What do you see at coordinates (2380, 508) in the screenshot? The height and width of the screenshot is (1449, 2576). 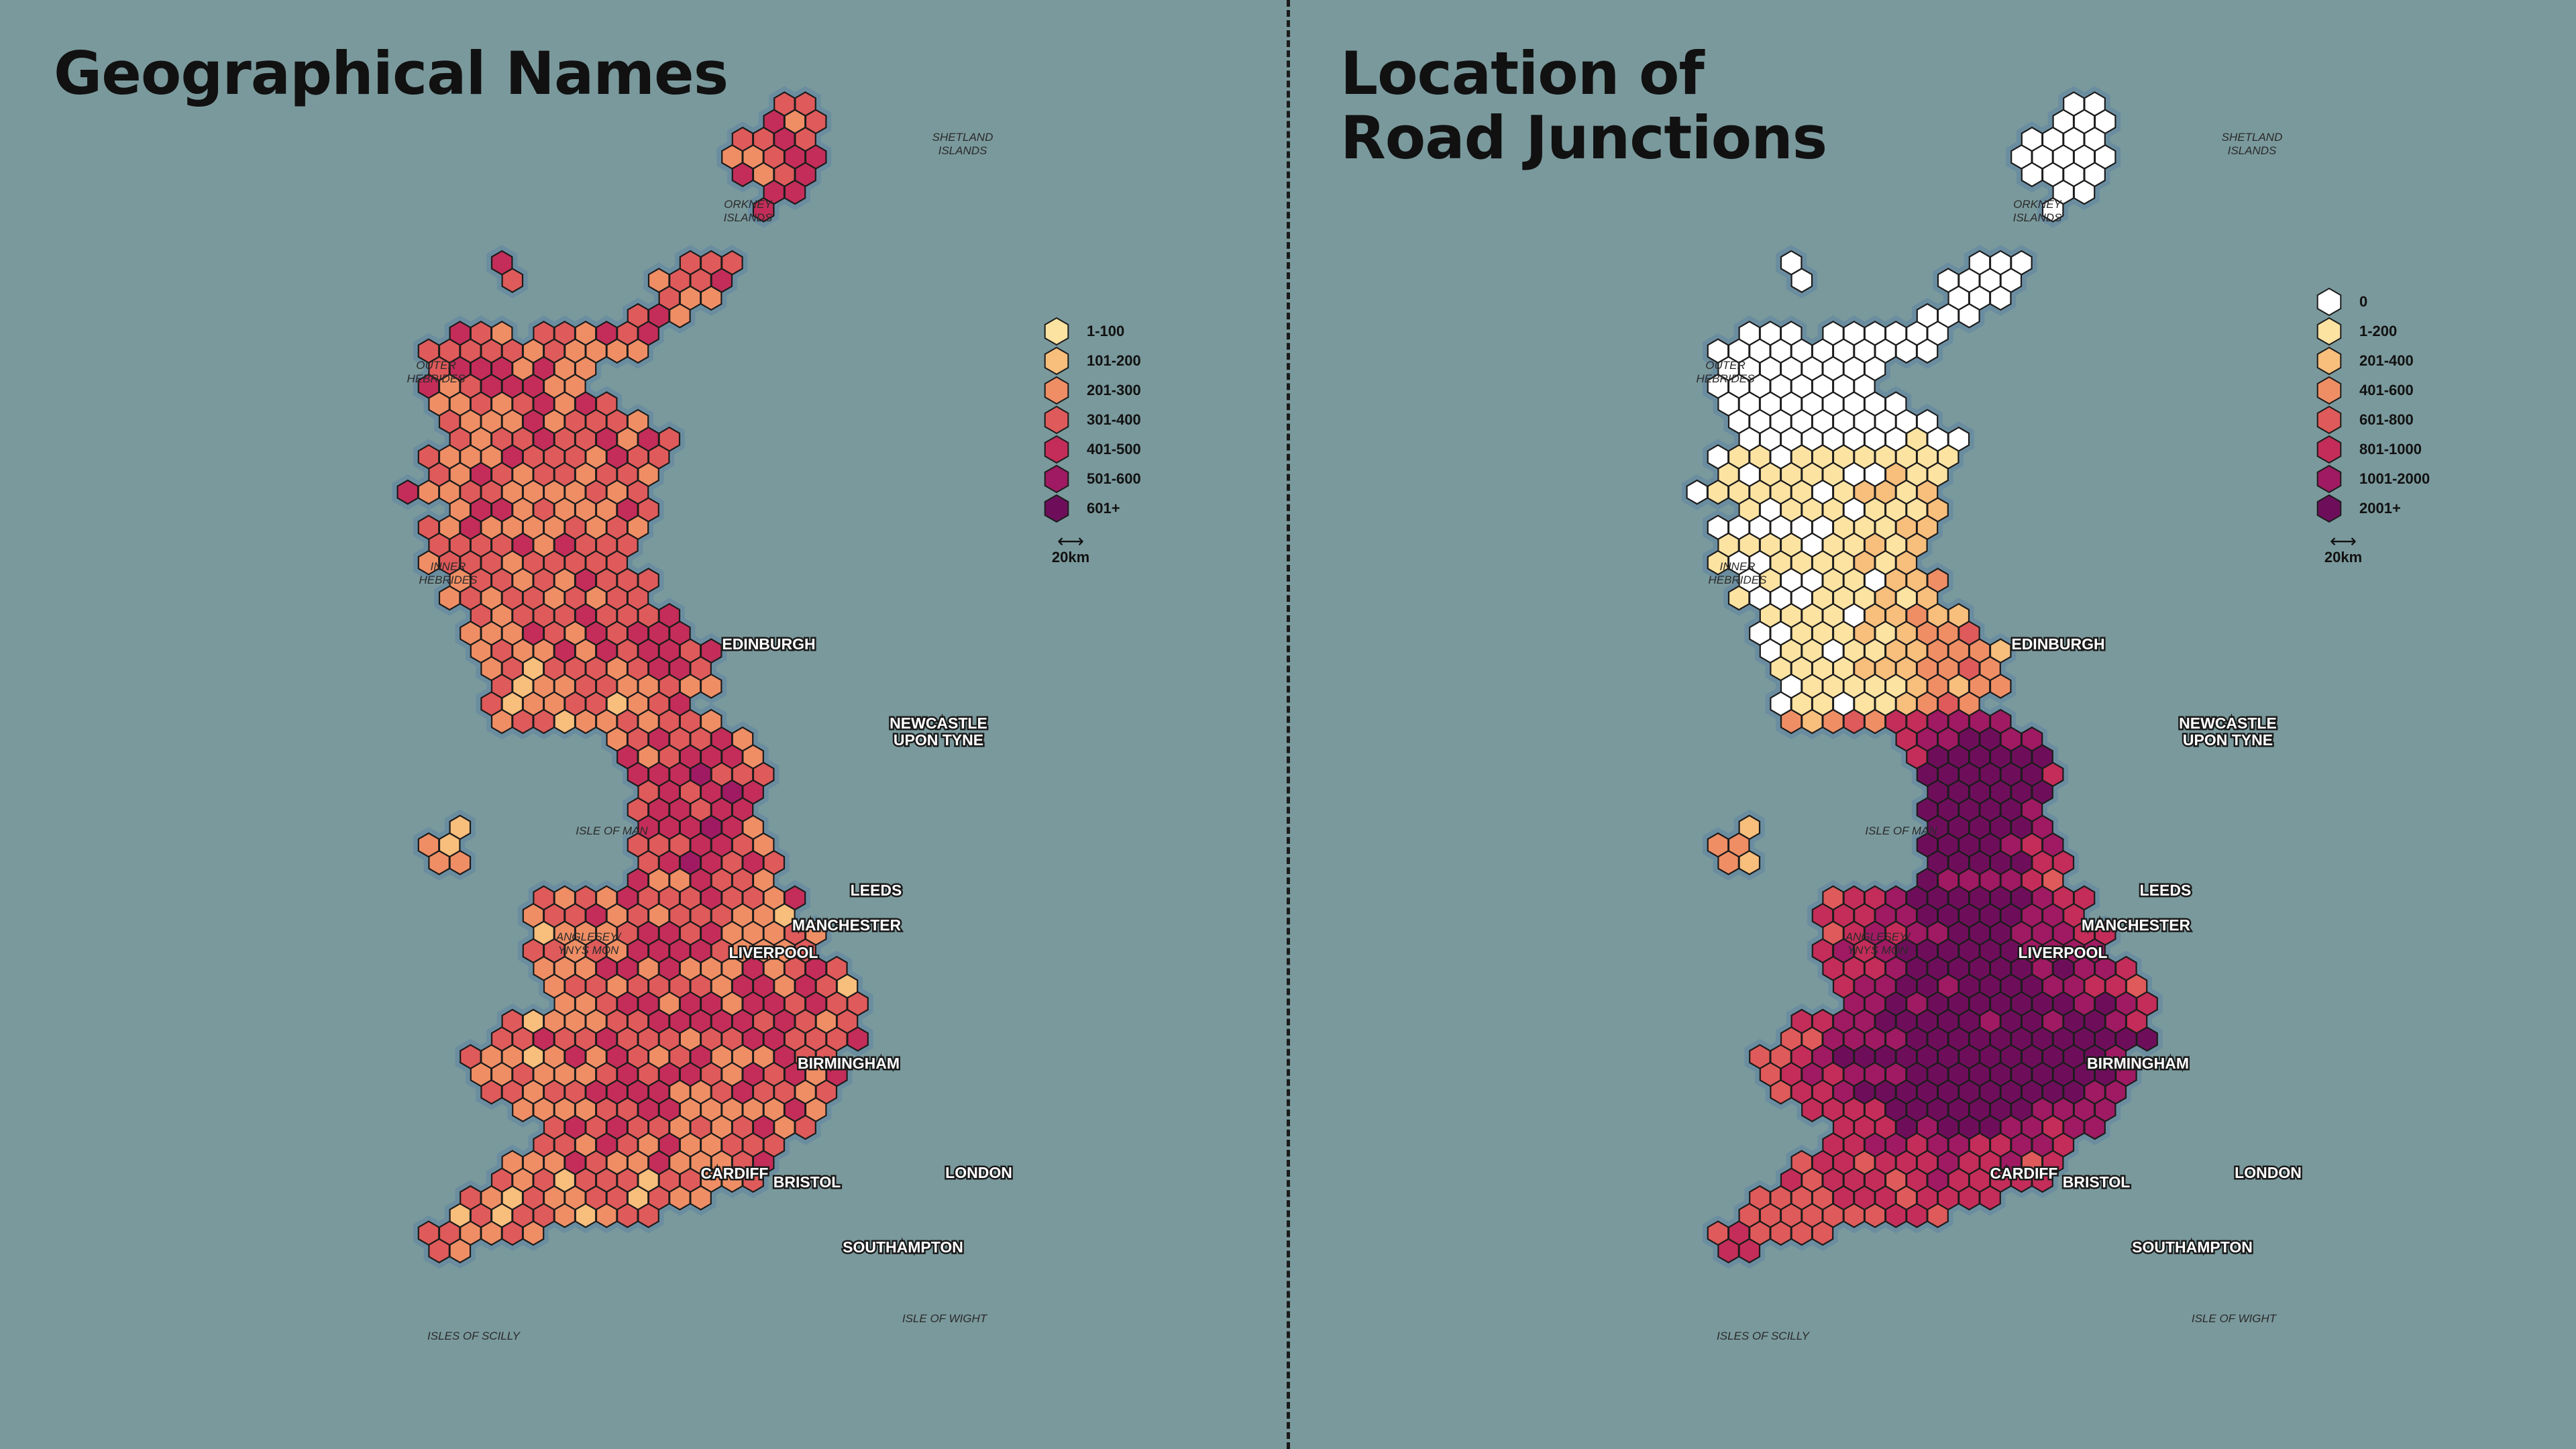 I see `legend-label: 2001+` at bounding box center [2380, 508].